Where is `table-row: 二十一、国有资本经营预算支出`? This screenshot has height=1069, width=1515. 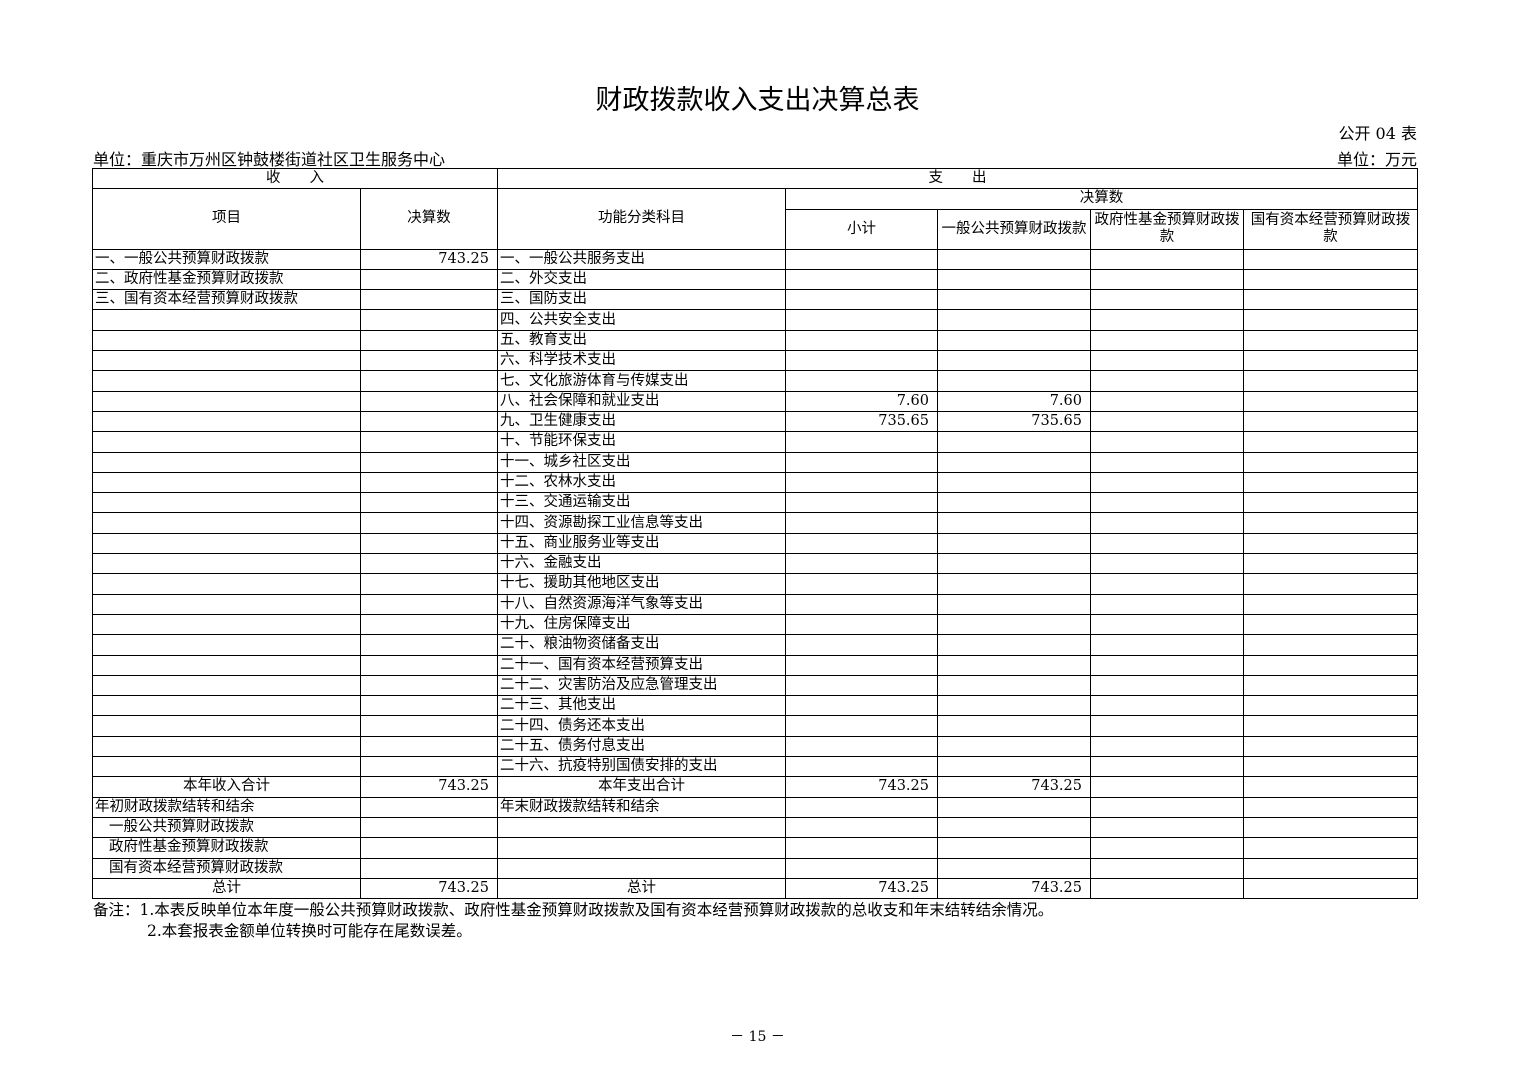
table-row: 二十一、国有资本经营预算支出 is located at coordinates (755, 665).